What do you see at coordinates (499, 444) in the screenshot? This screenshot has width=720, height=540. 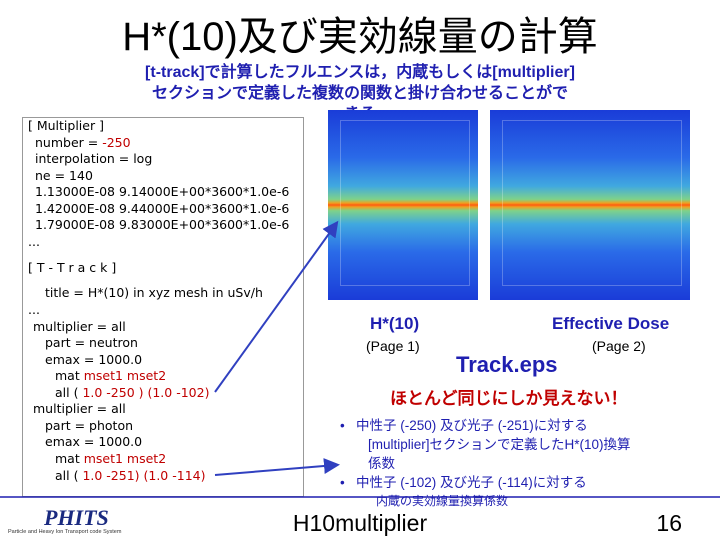 I see `bullet-text: [multiplier]セクションで定義したH*(10)換算` at bounding box center [499, 444].